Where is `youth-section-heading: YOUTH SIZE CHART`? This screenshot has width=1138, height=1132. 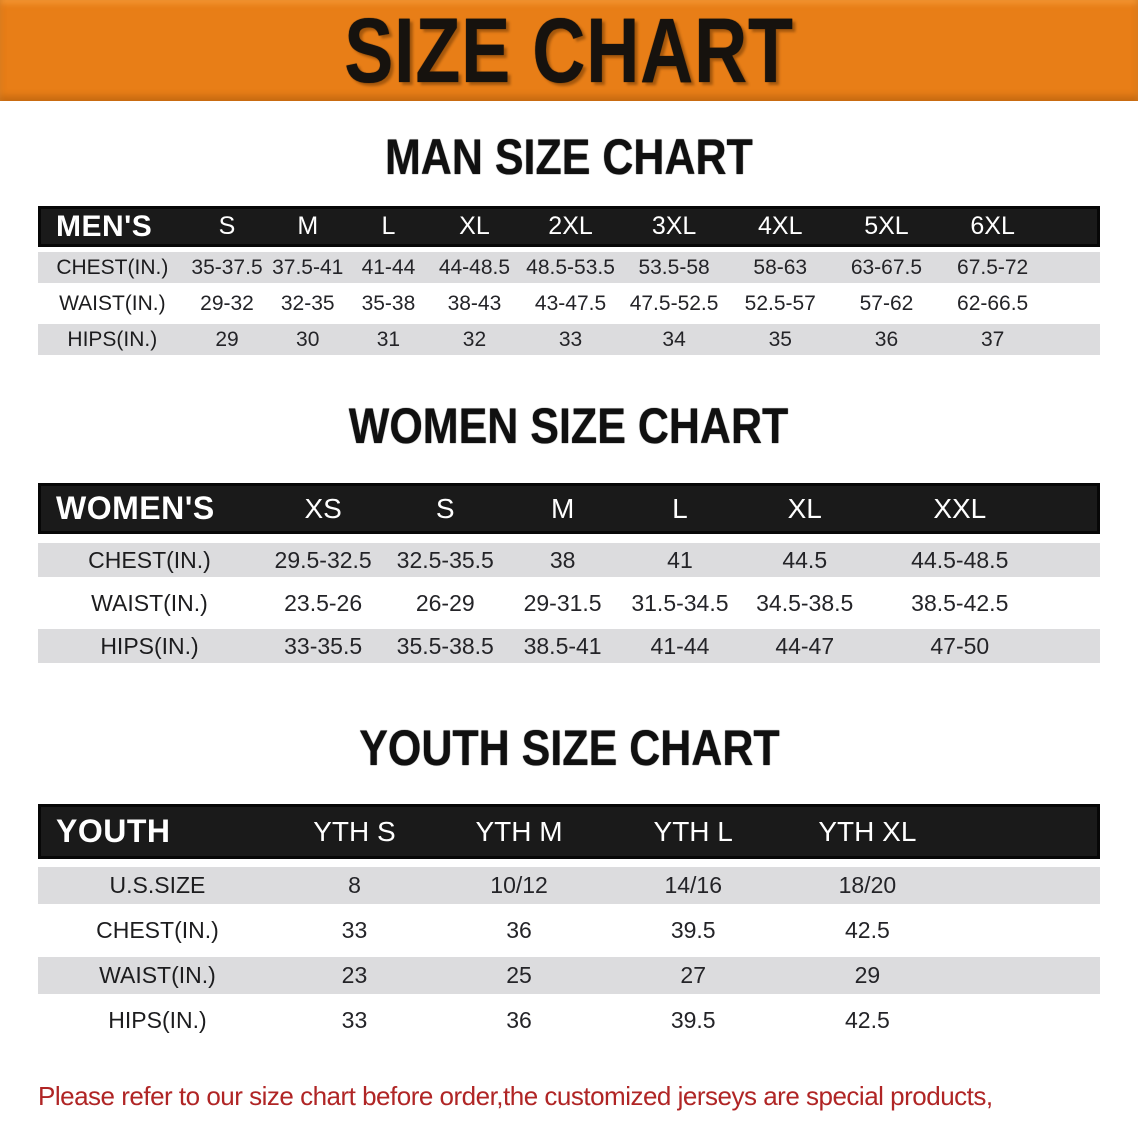 youth-section-heading: YOUTH SIZE CHART is located at coordinates (569, 748).